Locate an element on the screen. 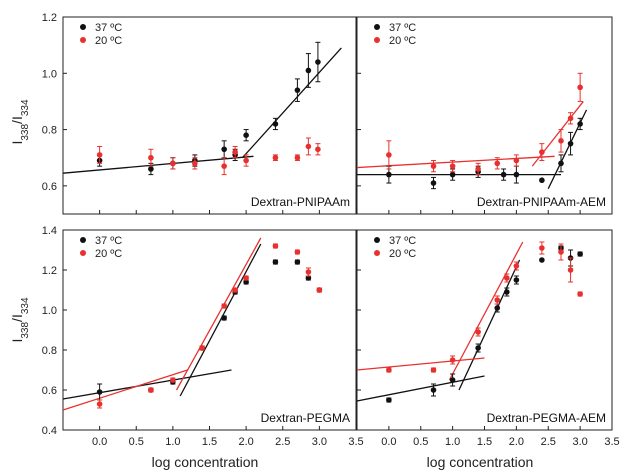 The image size is (633, 473). panel-title: Dextran-PNIPAAm-AEM is located at coordinates (541, 202).